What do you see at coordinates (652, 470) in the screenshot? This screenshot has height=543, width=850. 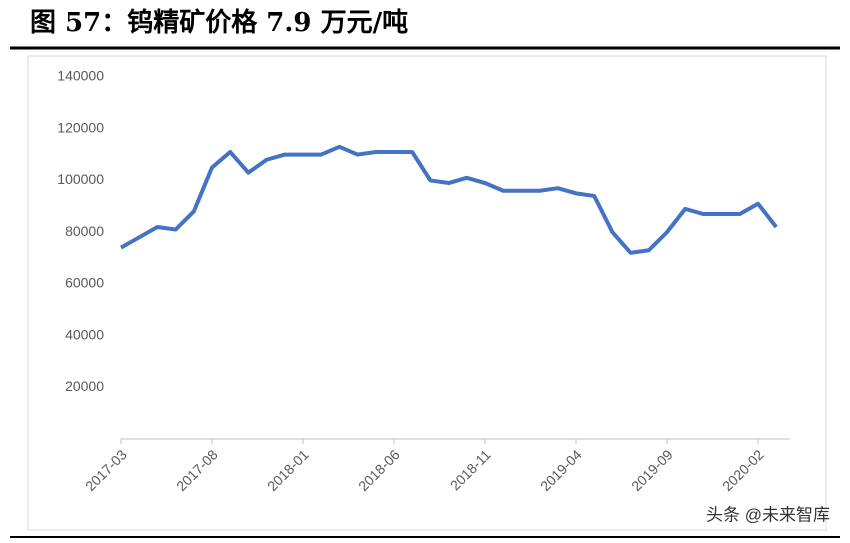 I see `x-tick-label: 2019-09` at bounding box center [652, 470].